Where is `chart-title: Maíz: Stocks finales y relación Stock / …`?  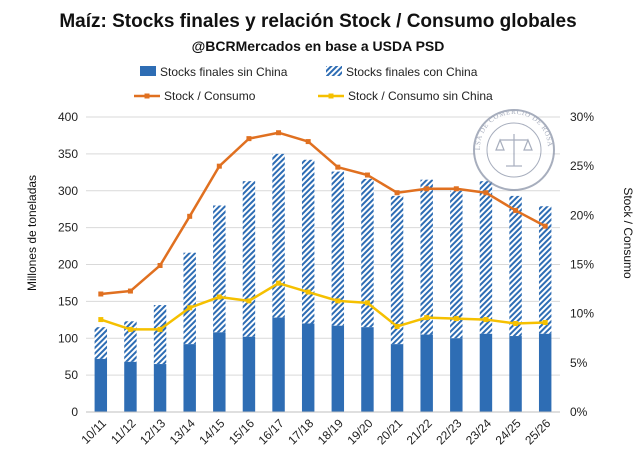
chart-title: Maíz: Stocks finales y relación Stock / … is located at coordinates (317, 21).